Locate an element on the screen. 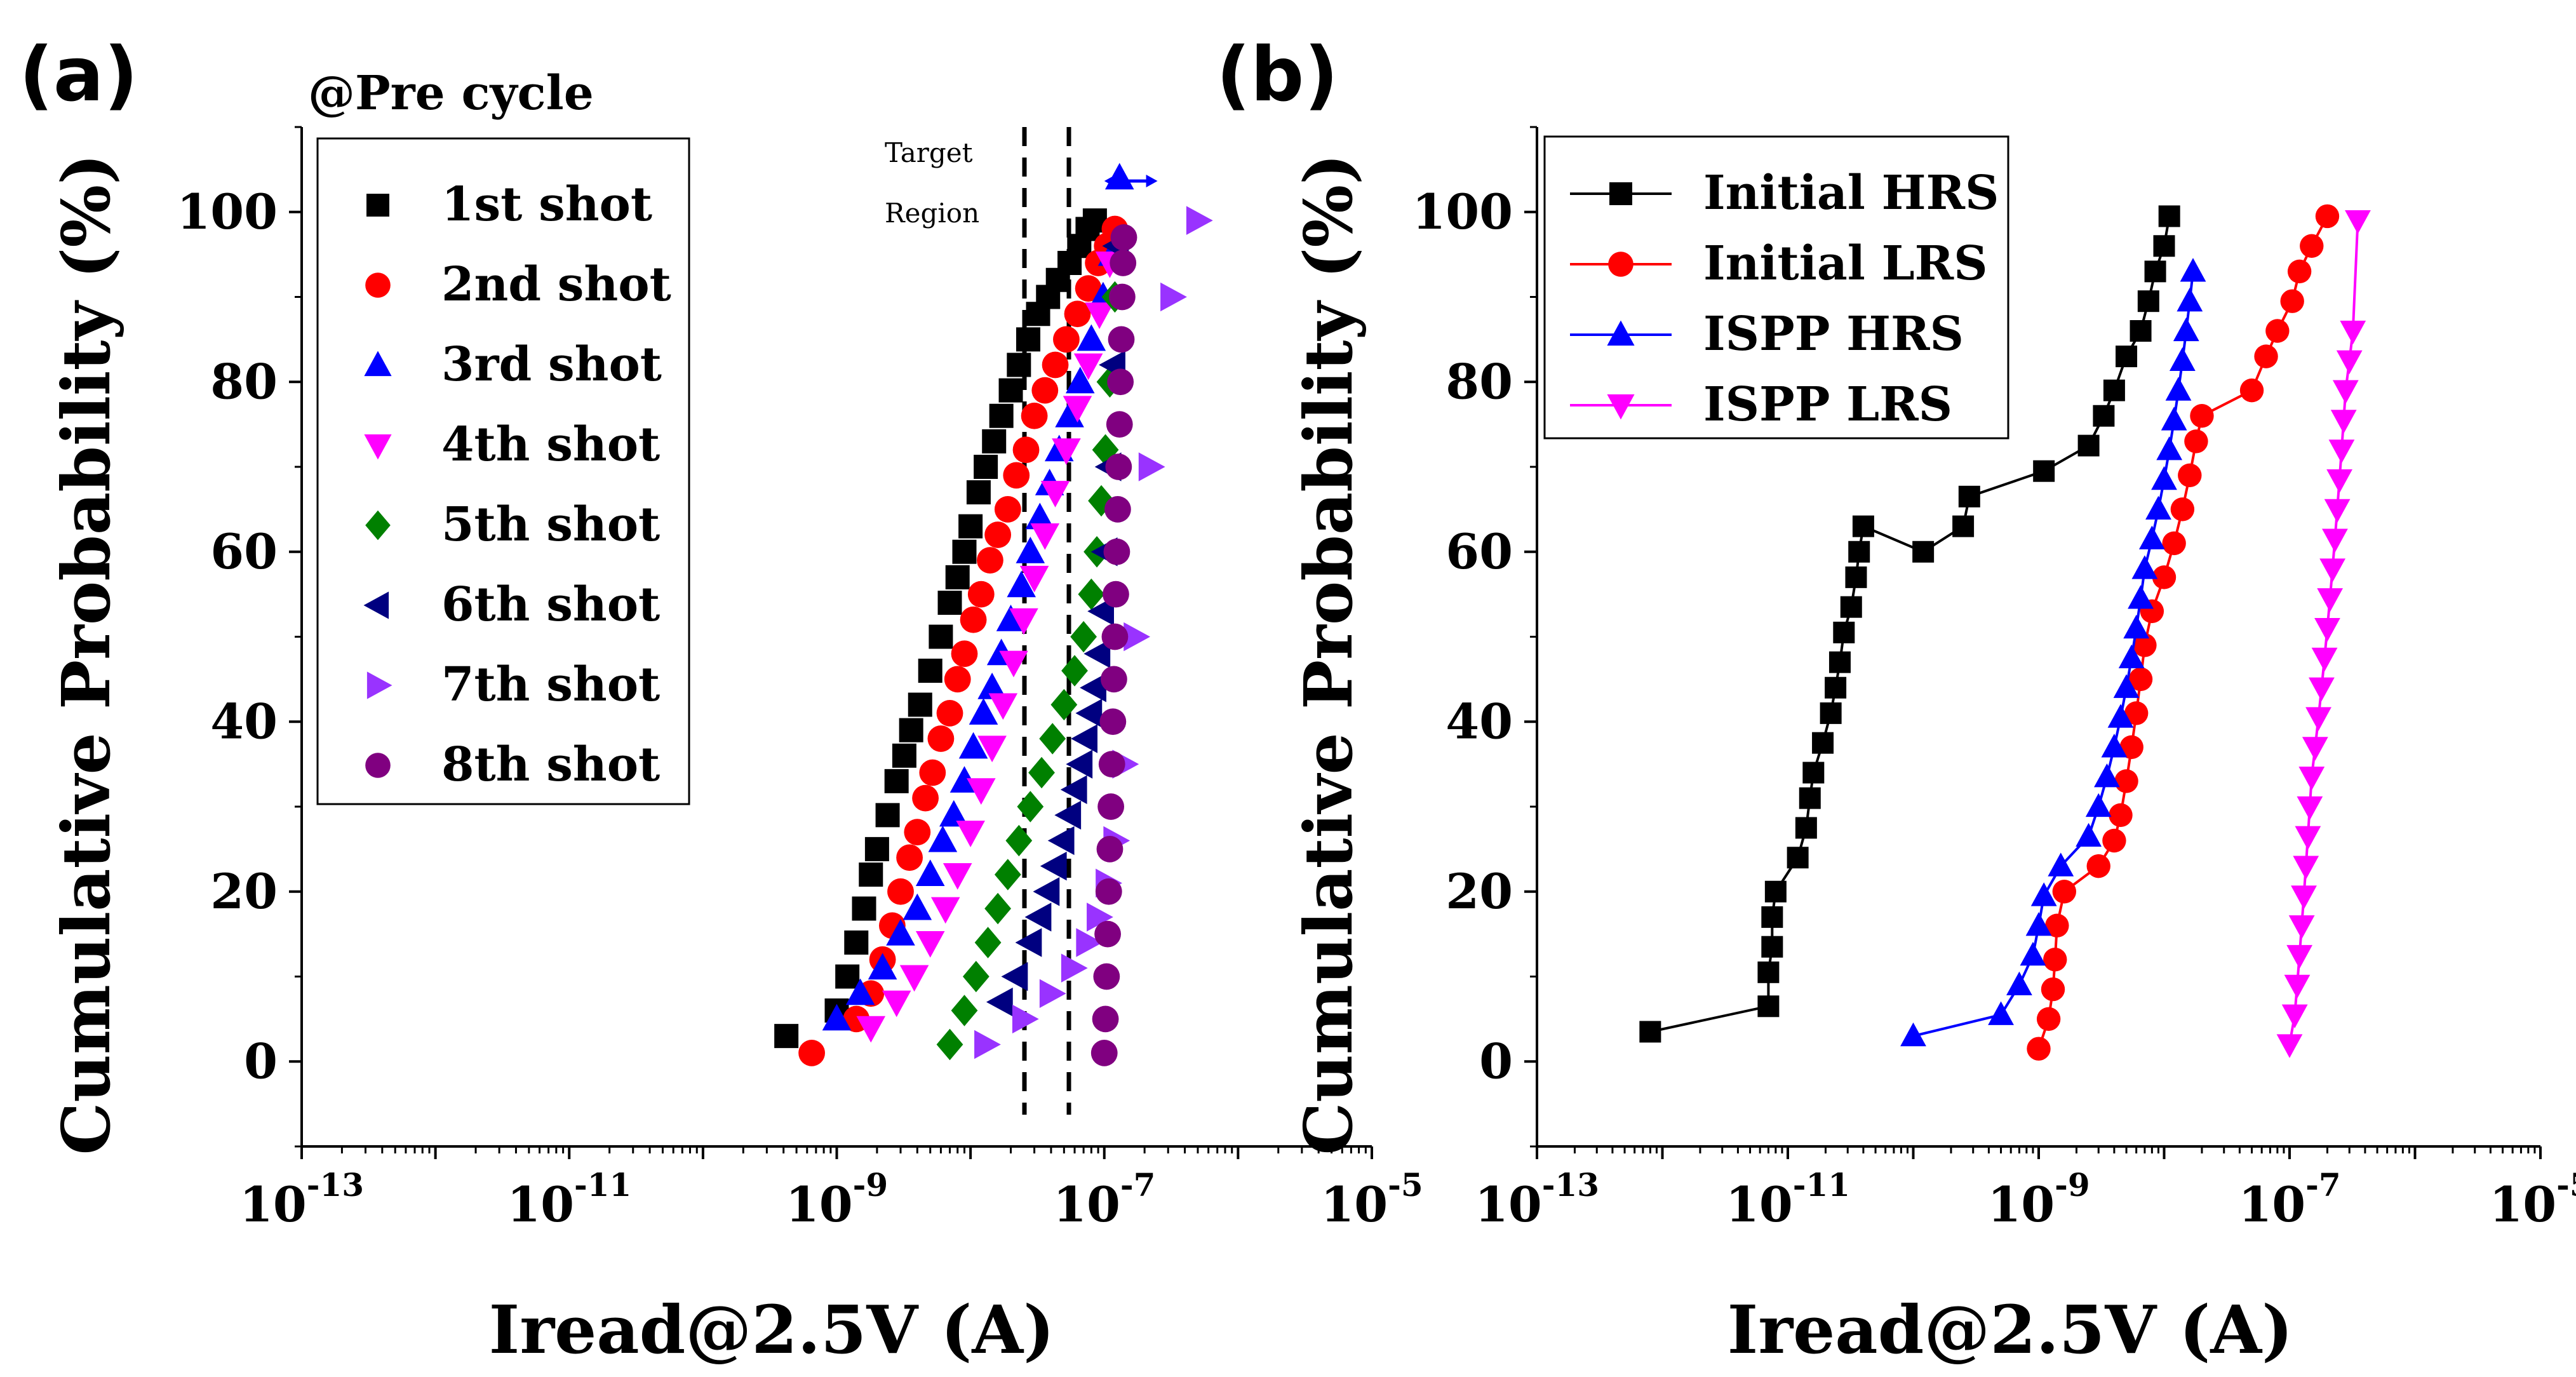 The image size is (2576, 1377). y-tick-label: 40 is located at coordinates (244, 721).